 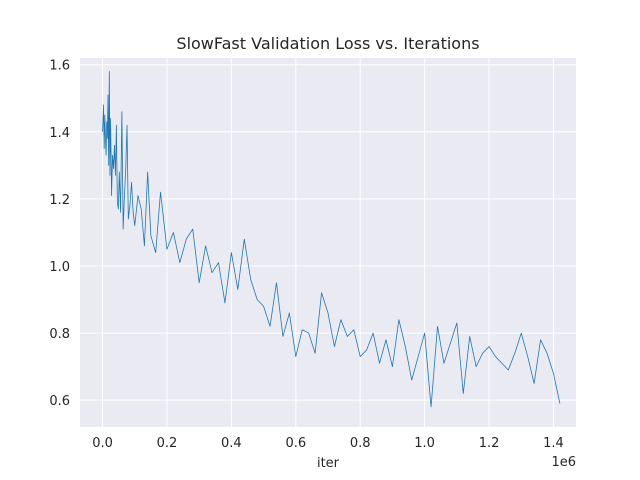 I want to click on x-tick-label: 0.6, so click(x=295, y=443).